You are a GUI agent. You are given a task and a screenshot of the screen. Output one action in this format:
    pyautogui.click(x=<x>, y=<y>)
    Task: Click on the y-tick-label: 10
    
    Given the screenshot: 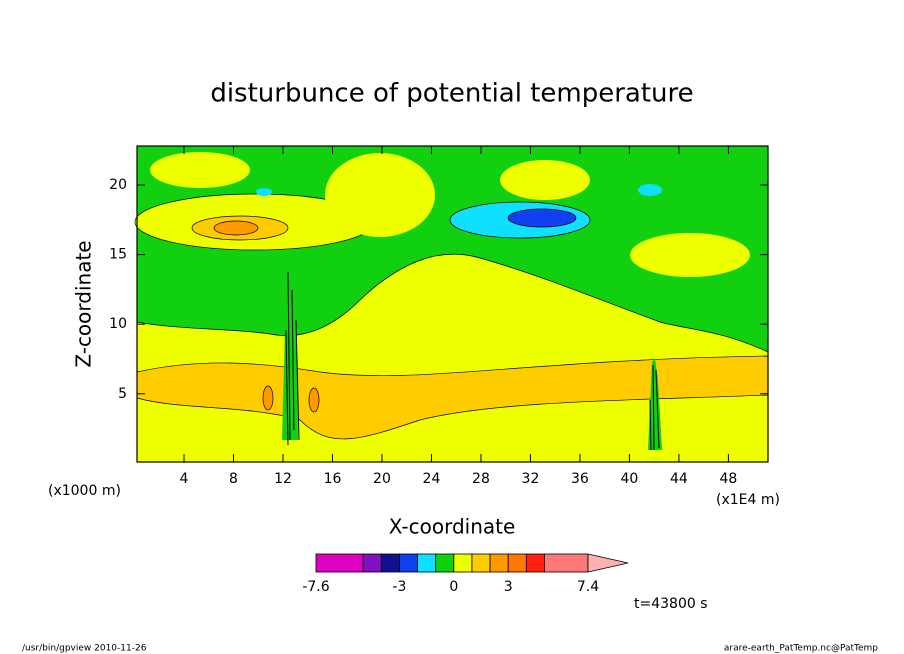 What is the action you would take?
    pyautogui.click(x=118, y=324)
    